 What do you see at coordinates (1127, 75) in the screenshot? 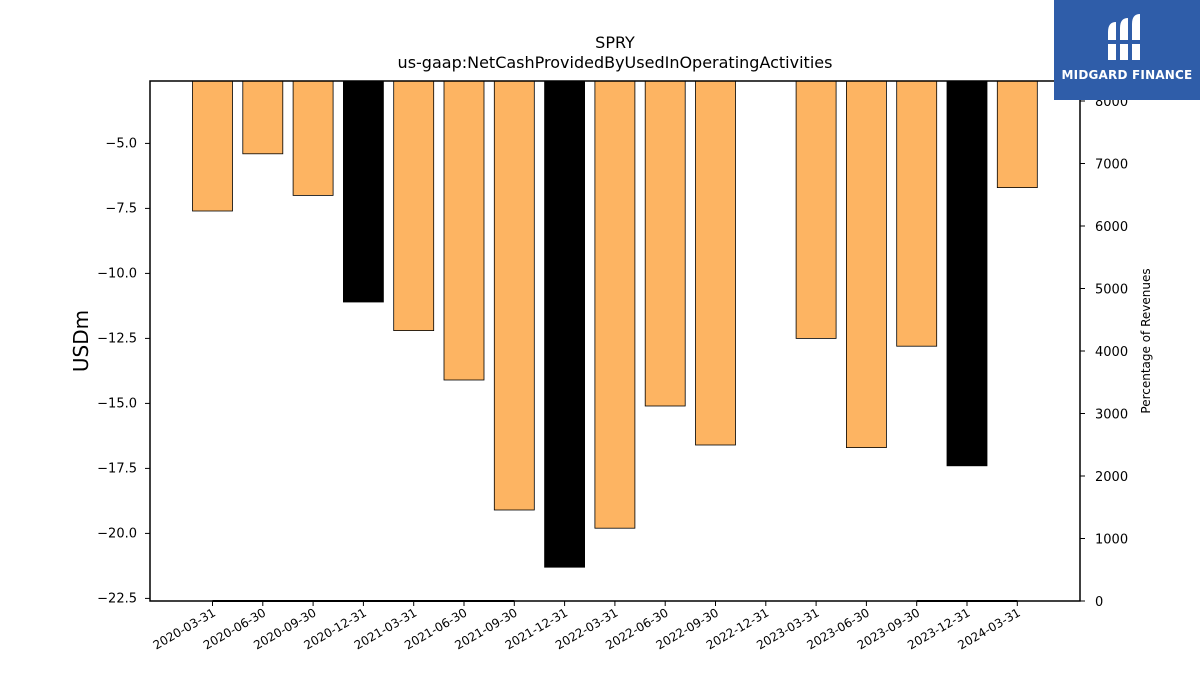
I see `logo-text: MIDGARD FINANCE` at bounding box center [1127, 75].